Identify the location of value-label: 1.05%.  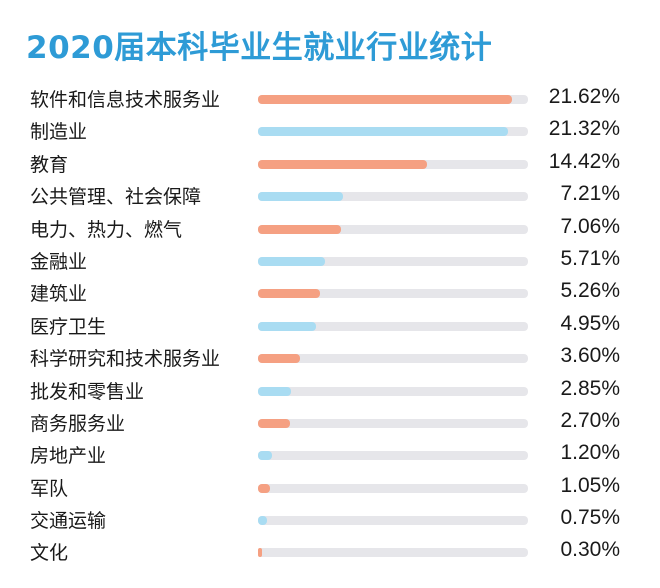
(590, 485).